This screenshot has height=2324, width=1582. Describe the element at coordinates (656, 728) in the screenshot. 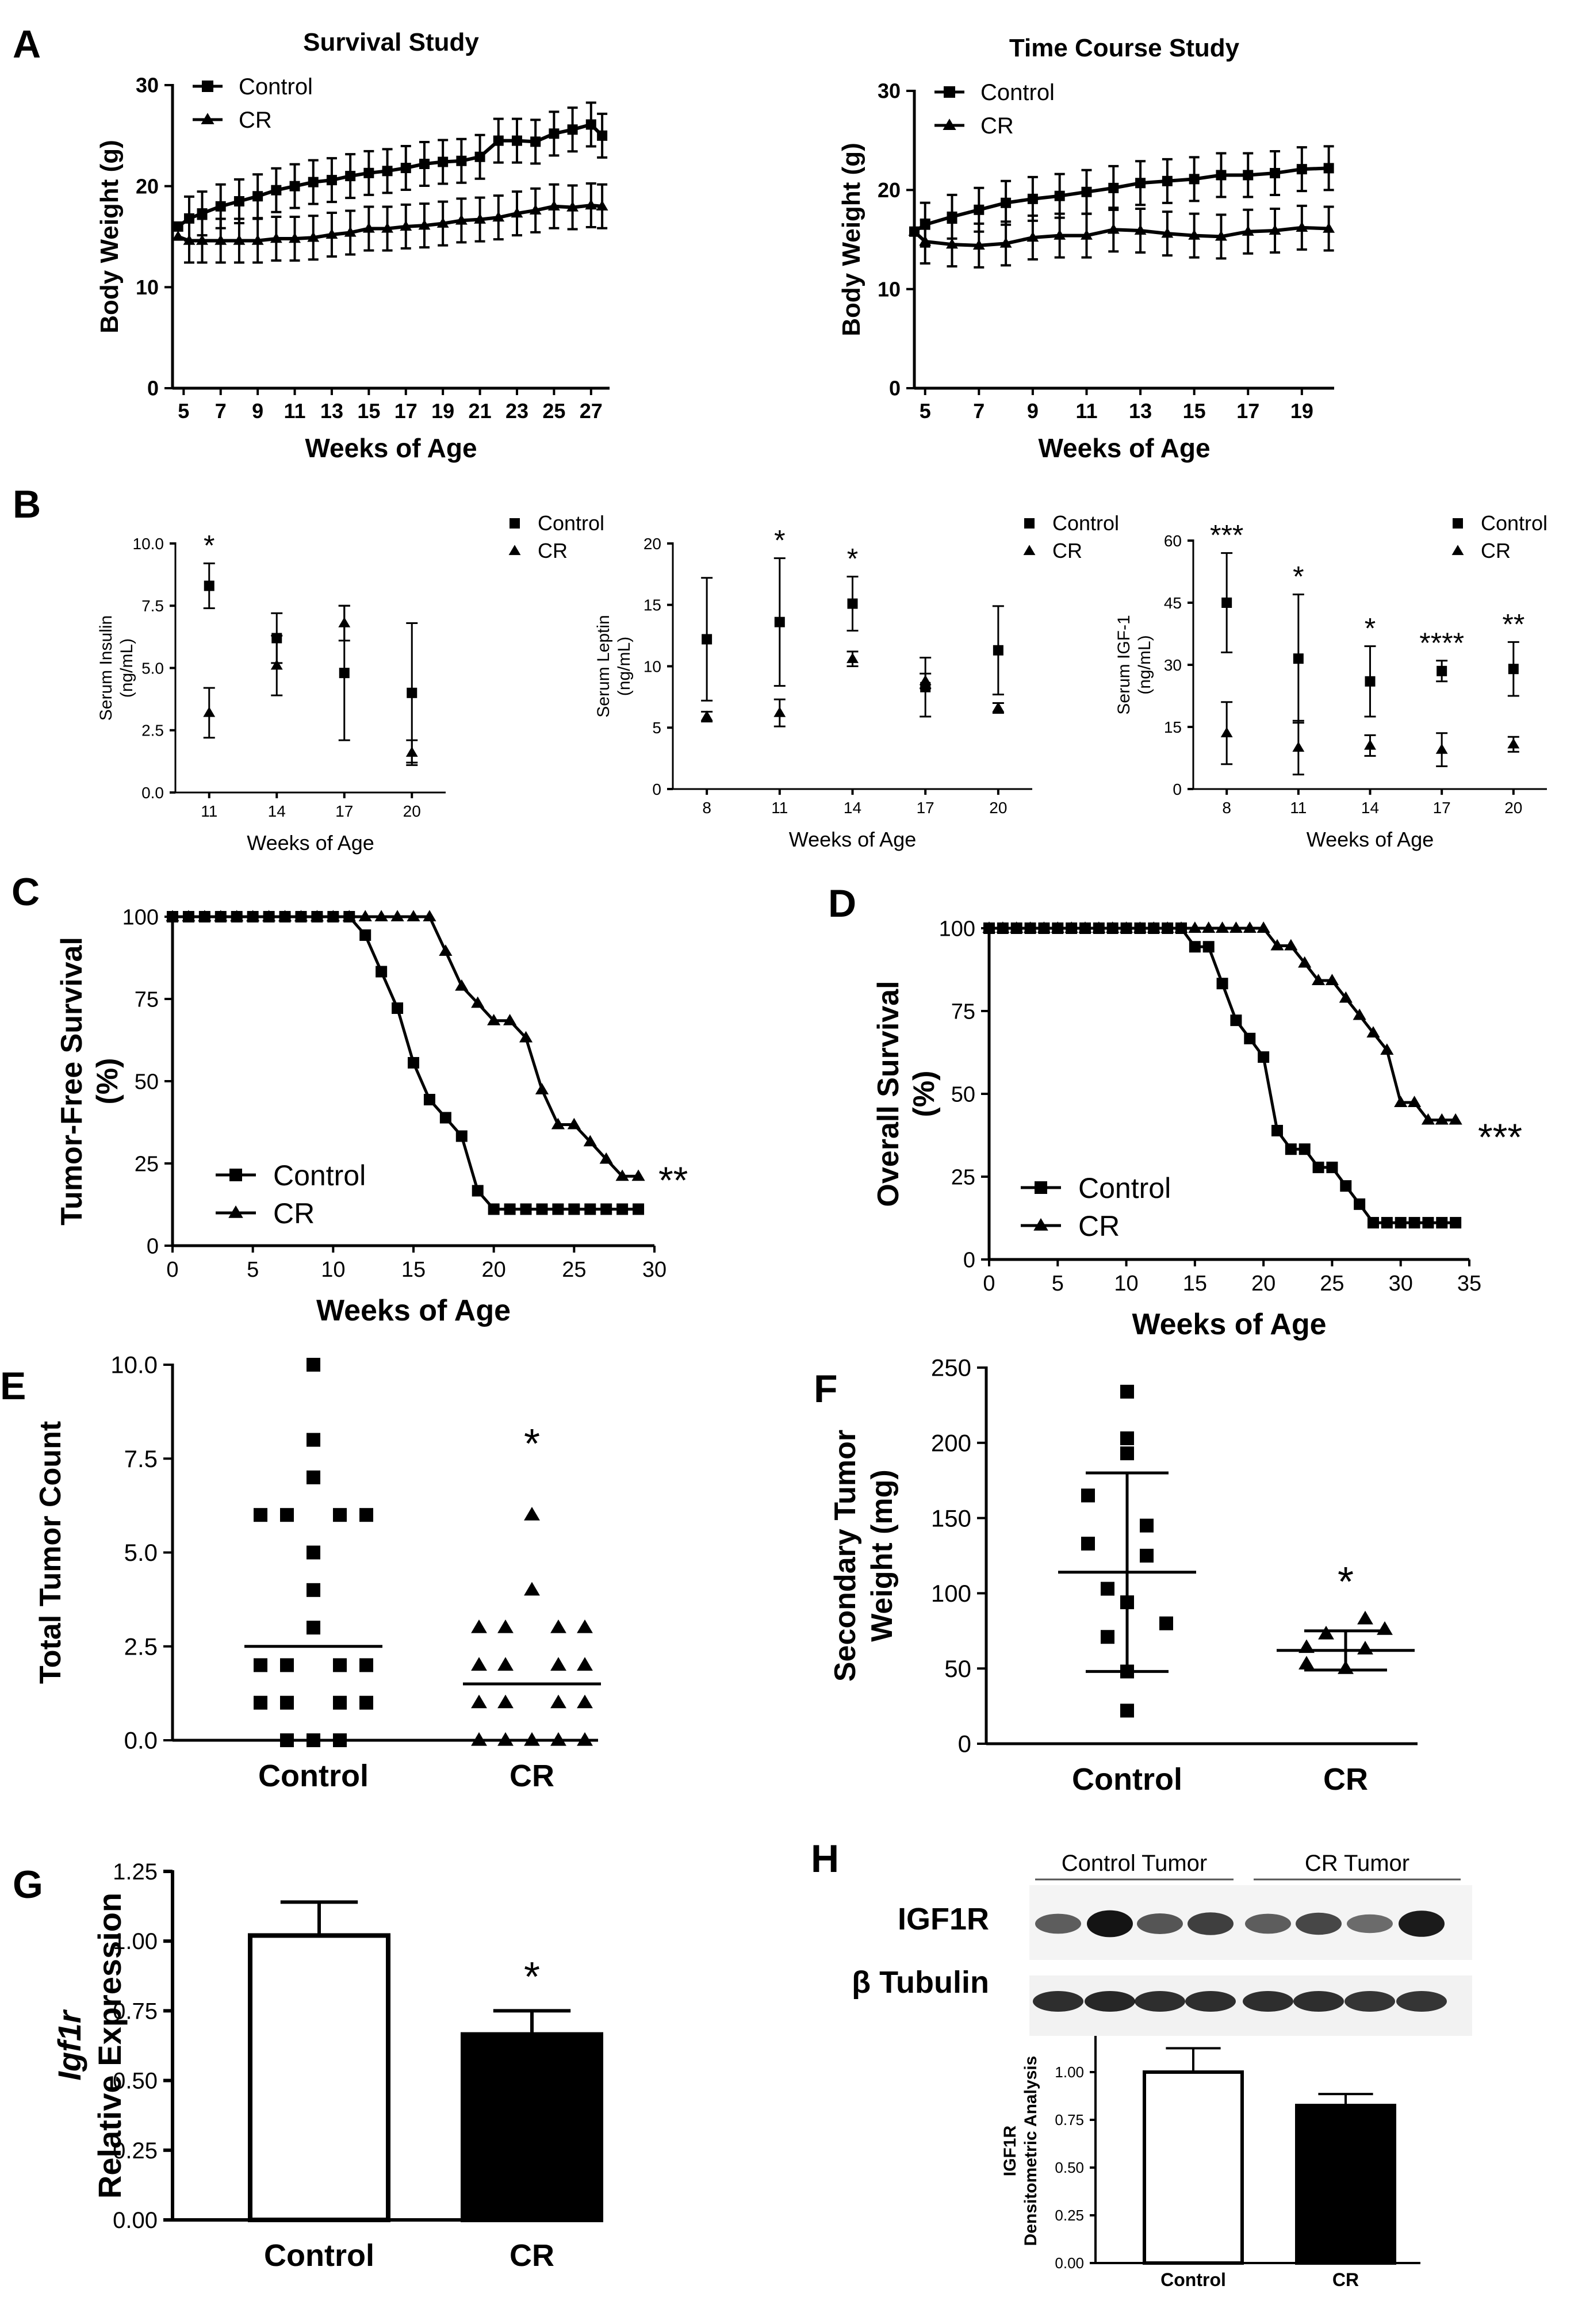

I see `y-tick-label: 5` at that location.